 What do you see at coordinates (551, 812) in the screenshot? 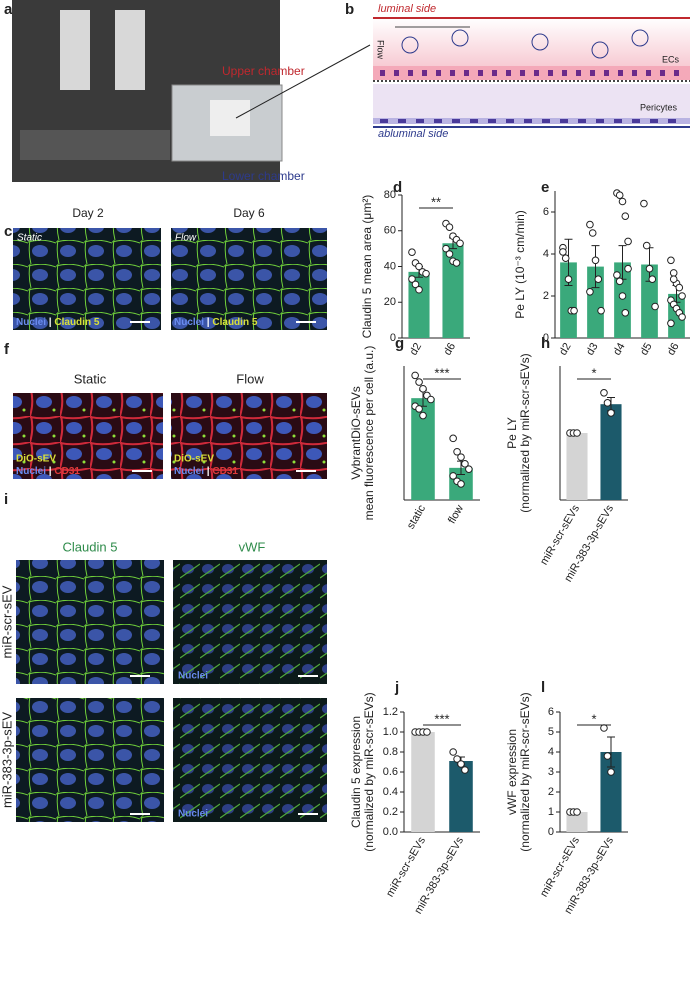
I see `y-tick-label: 1` at bounding box center [551, 812].